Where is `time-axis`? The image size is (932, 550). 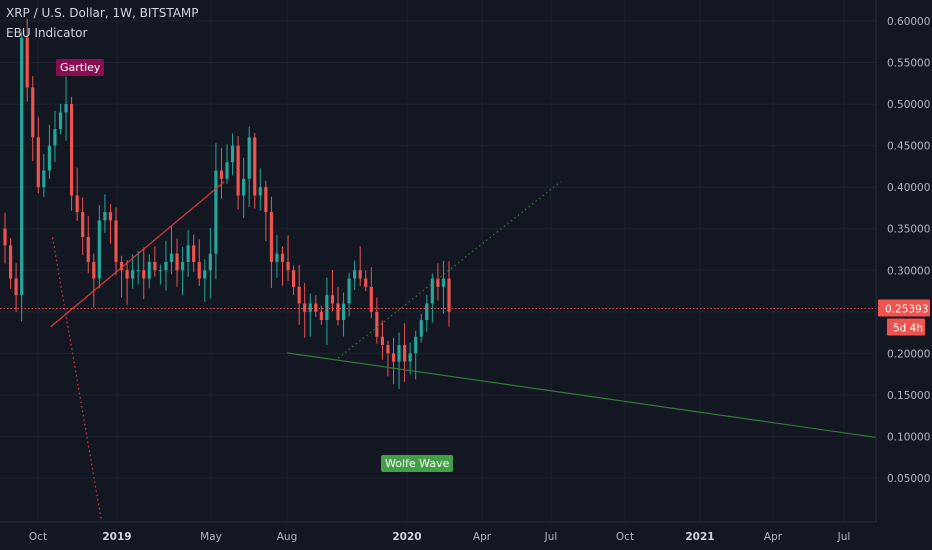 time-axis is located at coordinates (438, 536).